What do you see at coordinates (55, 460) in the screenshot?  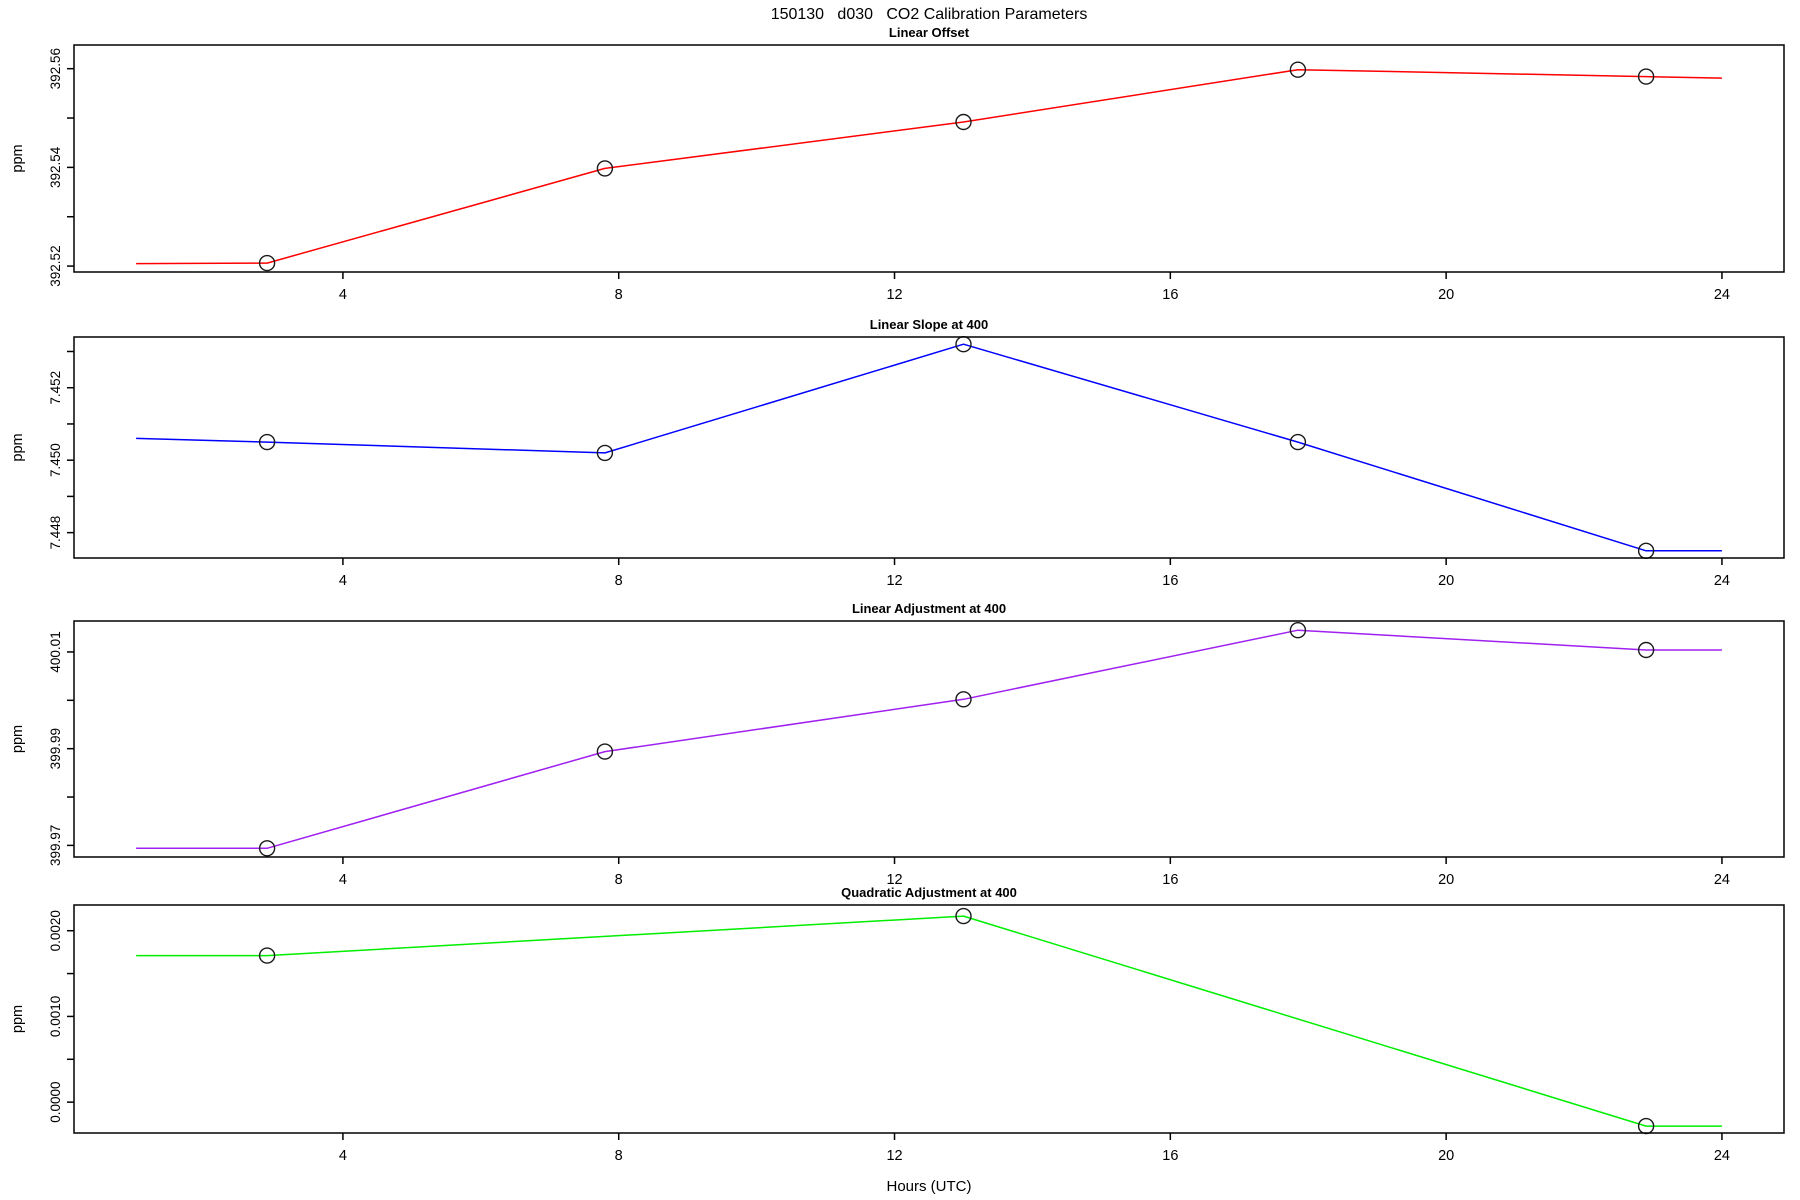 I see `y-tick-label: 7.450` at bounding box center [55, 460].